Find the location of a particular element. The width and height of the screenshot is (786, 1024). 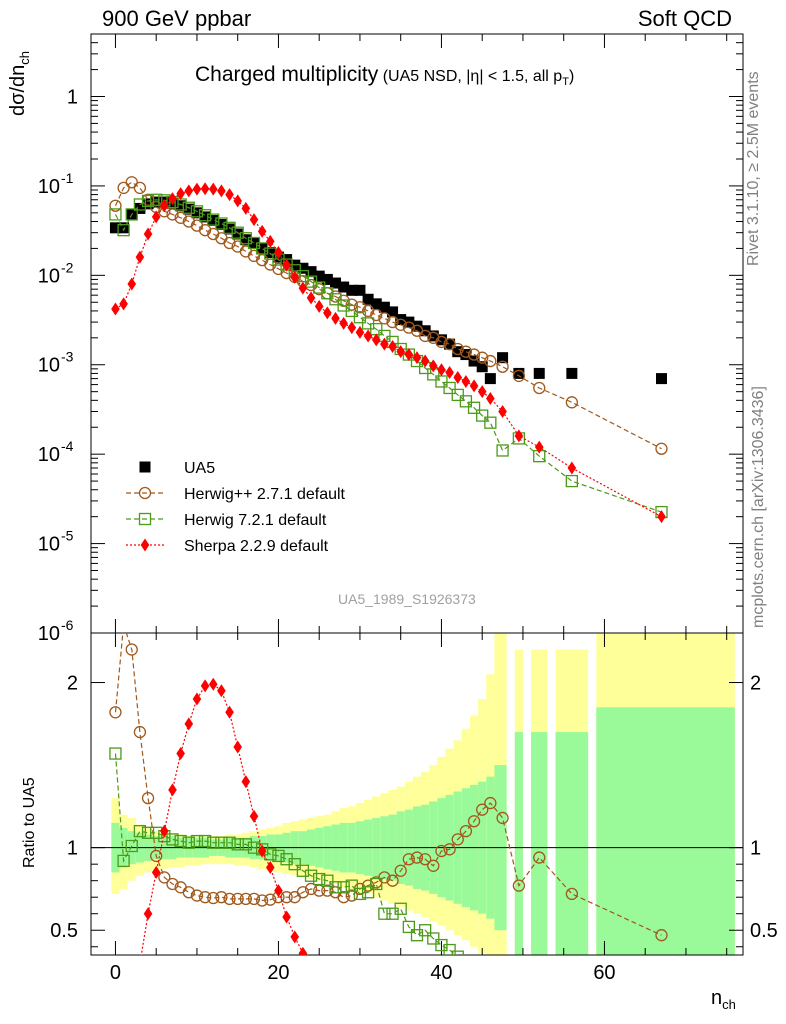

legend-label-herwig-7-2-1-default: Herwig 7.2.1 default is located at coordinates (255, 520).